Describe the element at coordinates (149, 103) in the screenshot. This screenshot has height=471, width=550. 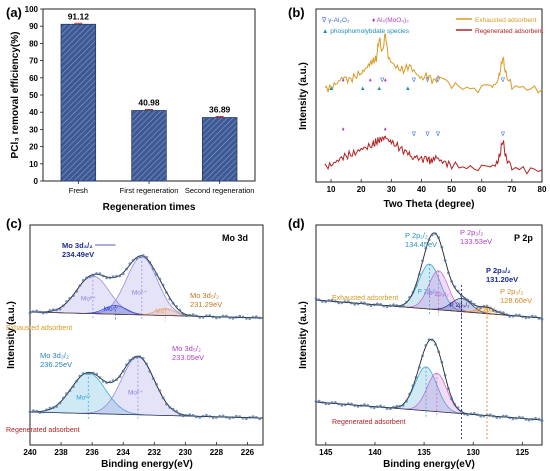
I see `bar-value-label: 40.98` at that location.